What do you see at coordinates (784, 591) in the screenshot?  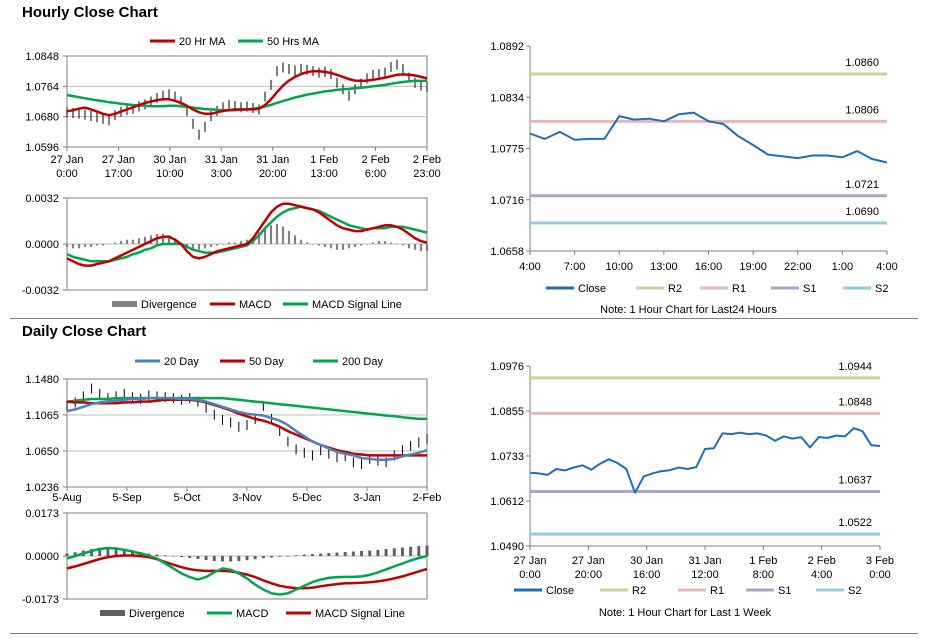 I see `daily-levels-legend-label: S1` at bounding box center [784, 591].